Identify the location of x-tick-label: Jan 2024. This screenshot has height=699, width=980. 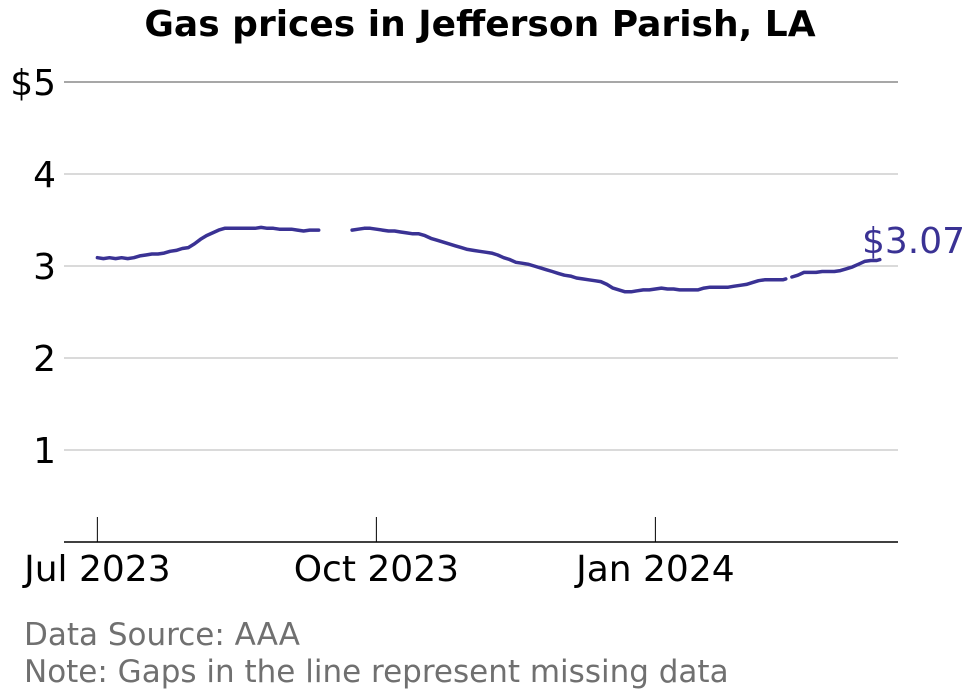
(654, 569).